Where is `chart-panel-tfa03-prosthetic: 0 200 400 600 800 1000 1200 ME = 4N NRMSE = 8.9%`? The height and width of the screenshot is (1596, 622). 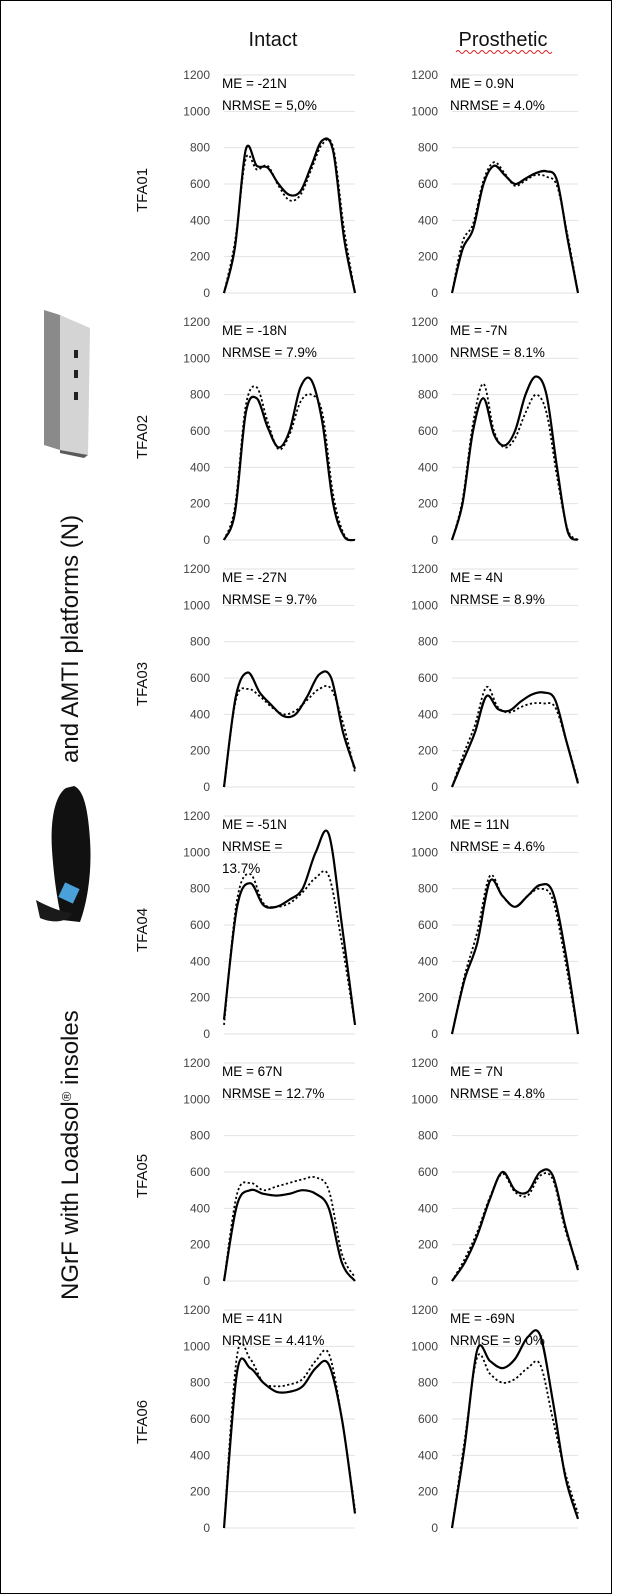 chart-panel-tfa03-prosthetic: 0 200 400 600 800 1000 1200 ME = 4N NRMSE = 8.9% is located at coordinates (495, 678).